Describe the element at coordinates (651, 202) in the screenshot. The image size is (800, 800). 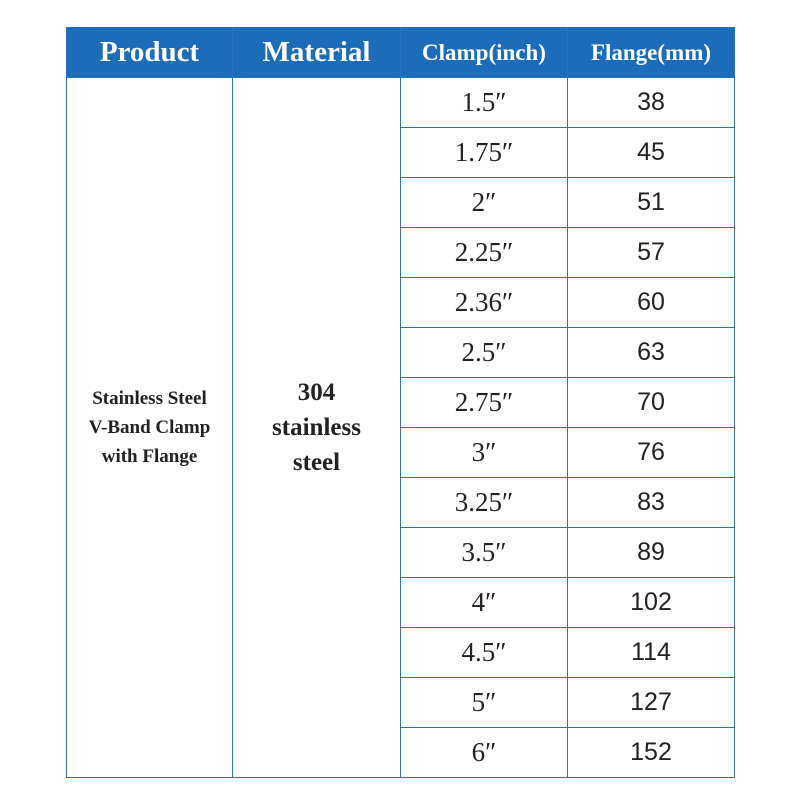
I see `flange-size: 51` at that location.